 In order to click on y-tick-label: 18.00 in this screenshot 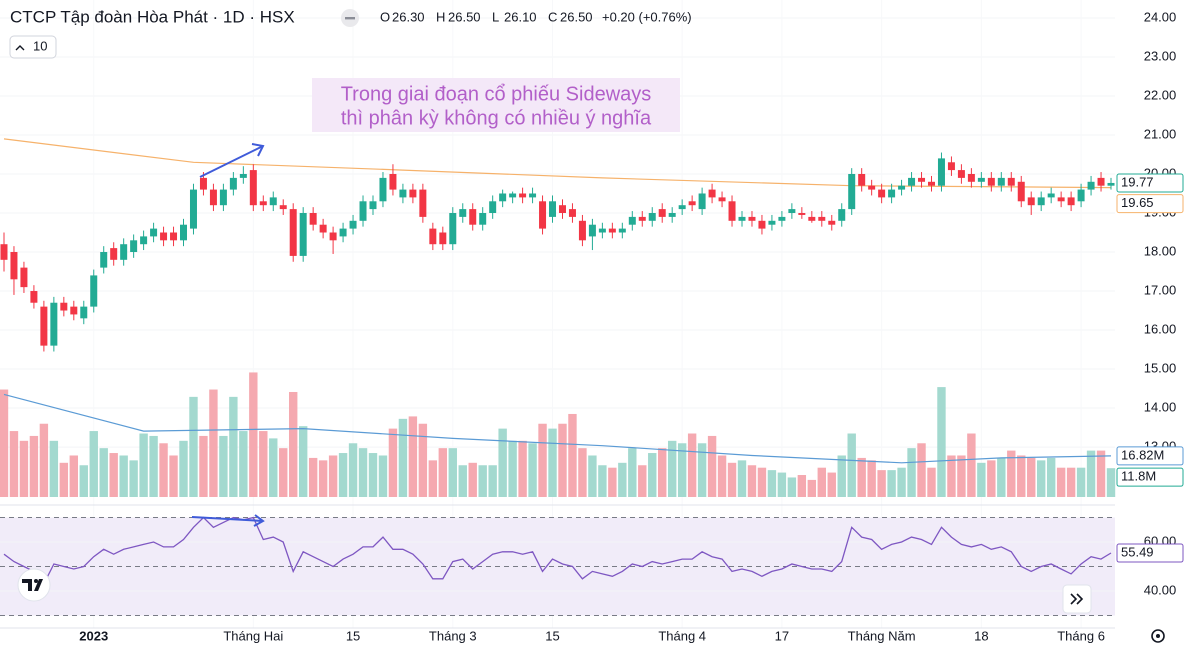, I will do `click(1160, 250)`.